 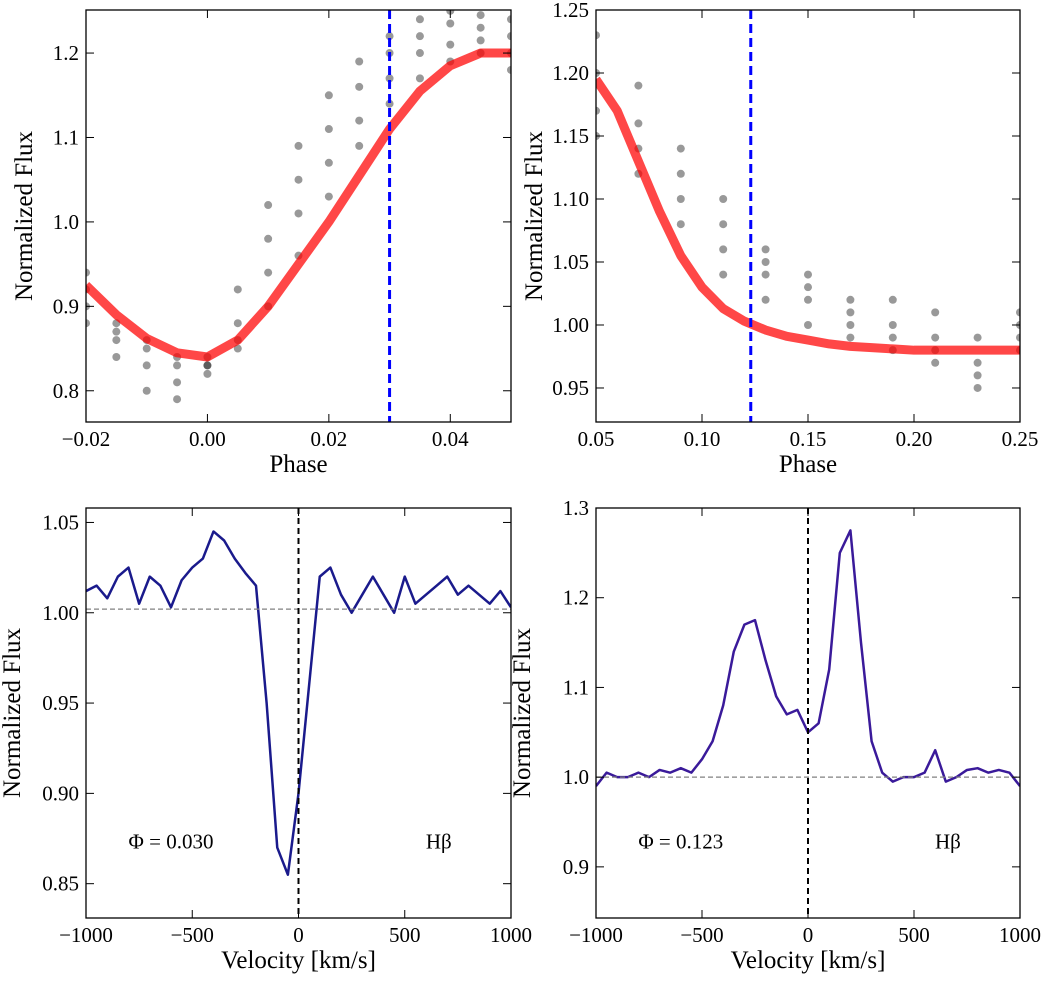 I want to click on x-tick-label: 0.25, so click(x=1020, y=439).